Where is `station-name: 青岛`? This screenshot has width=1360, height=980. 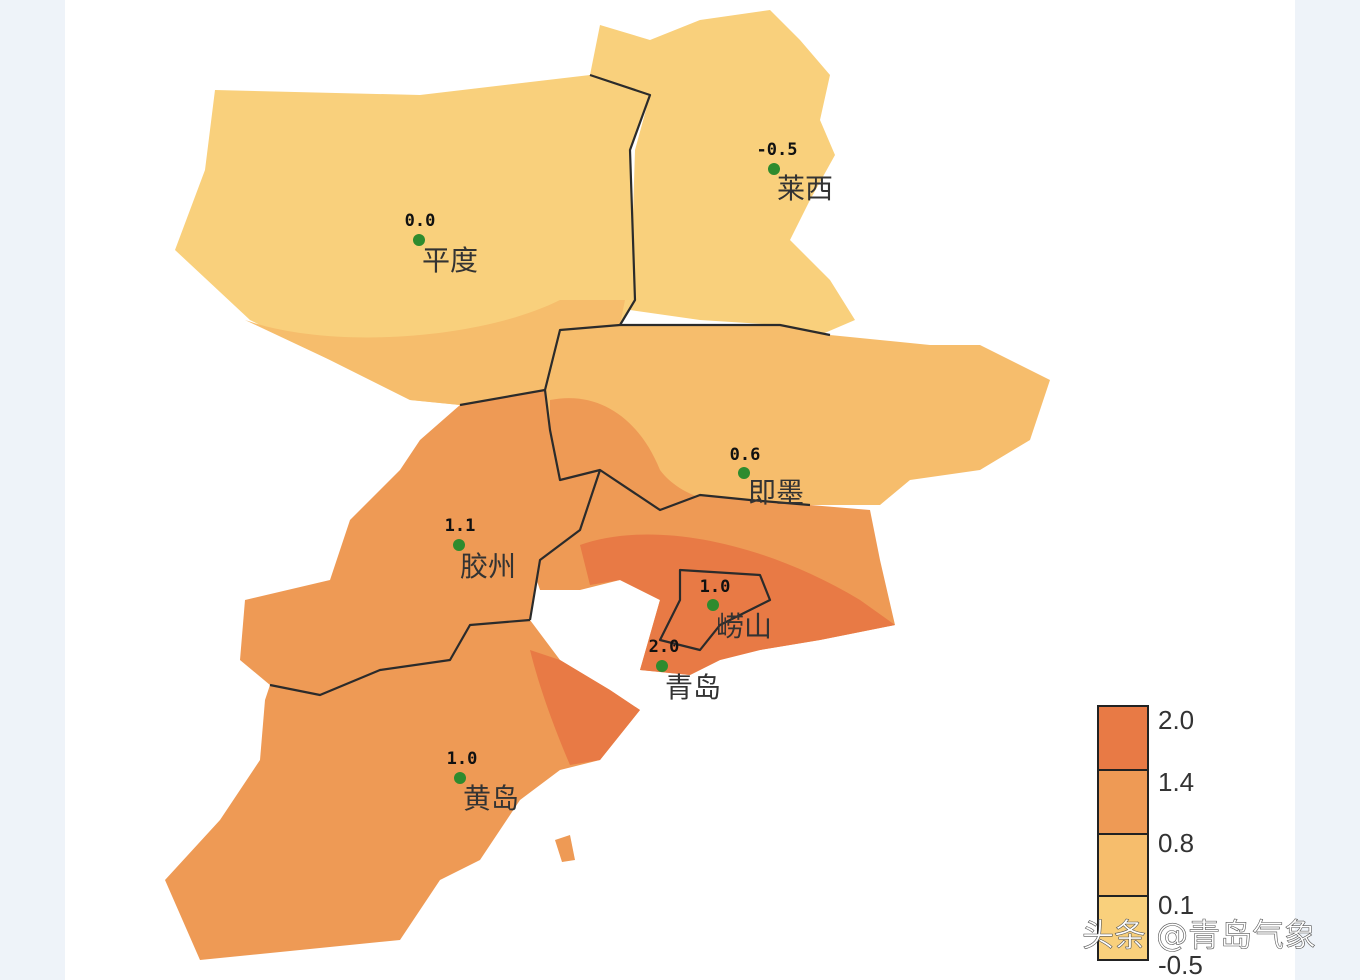 station-name: 青岛 is located at coordinates (693, 687).